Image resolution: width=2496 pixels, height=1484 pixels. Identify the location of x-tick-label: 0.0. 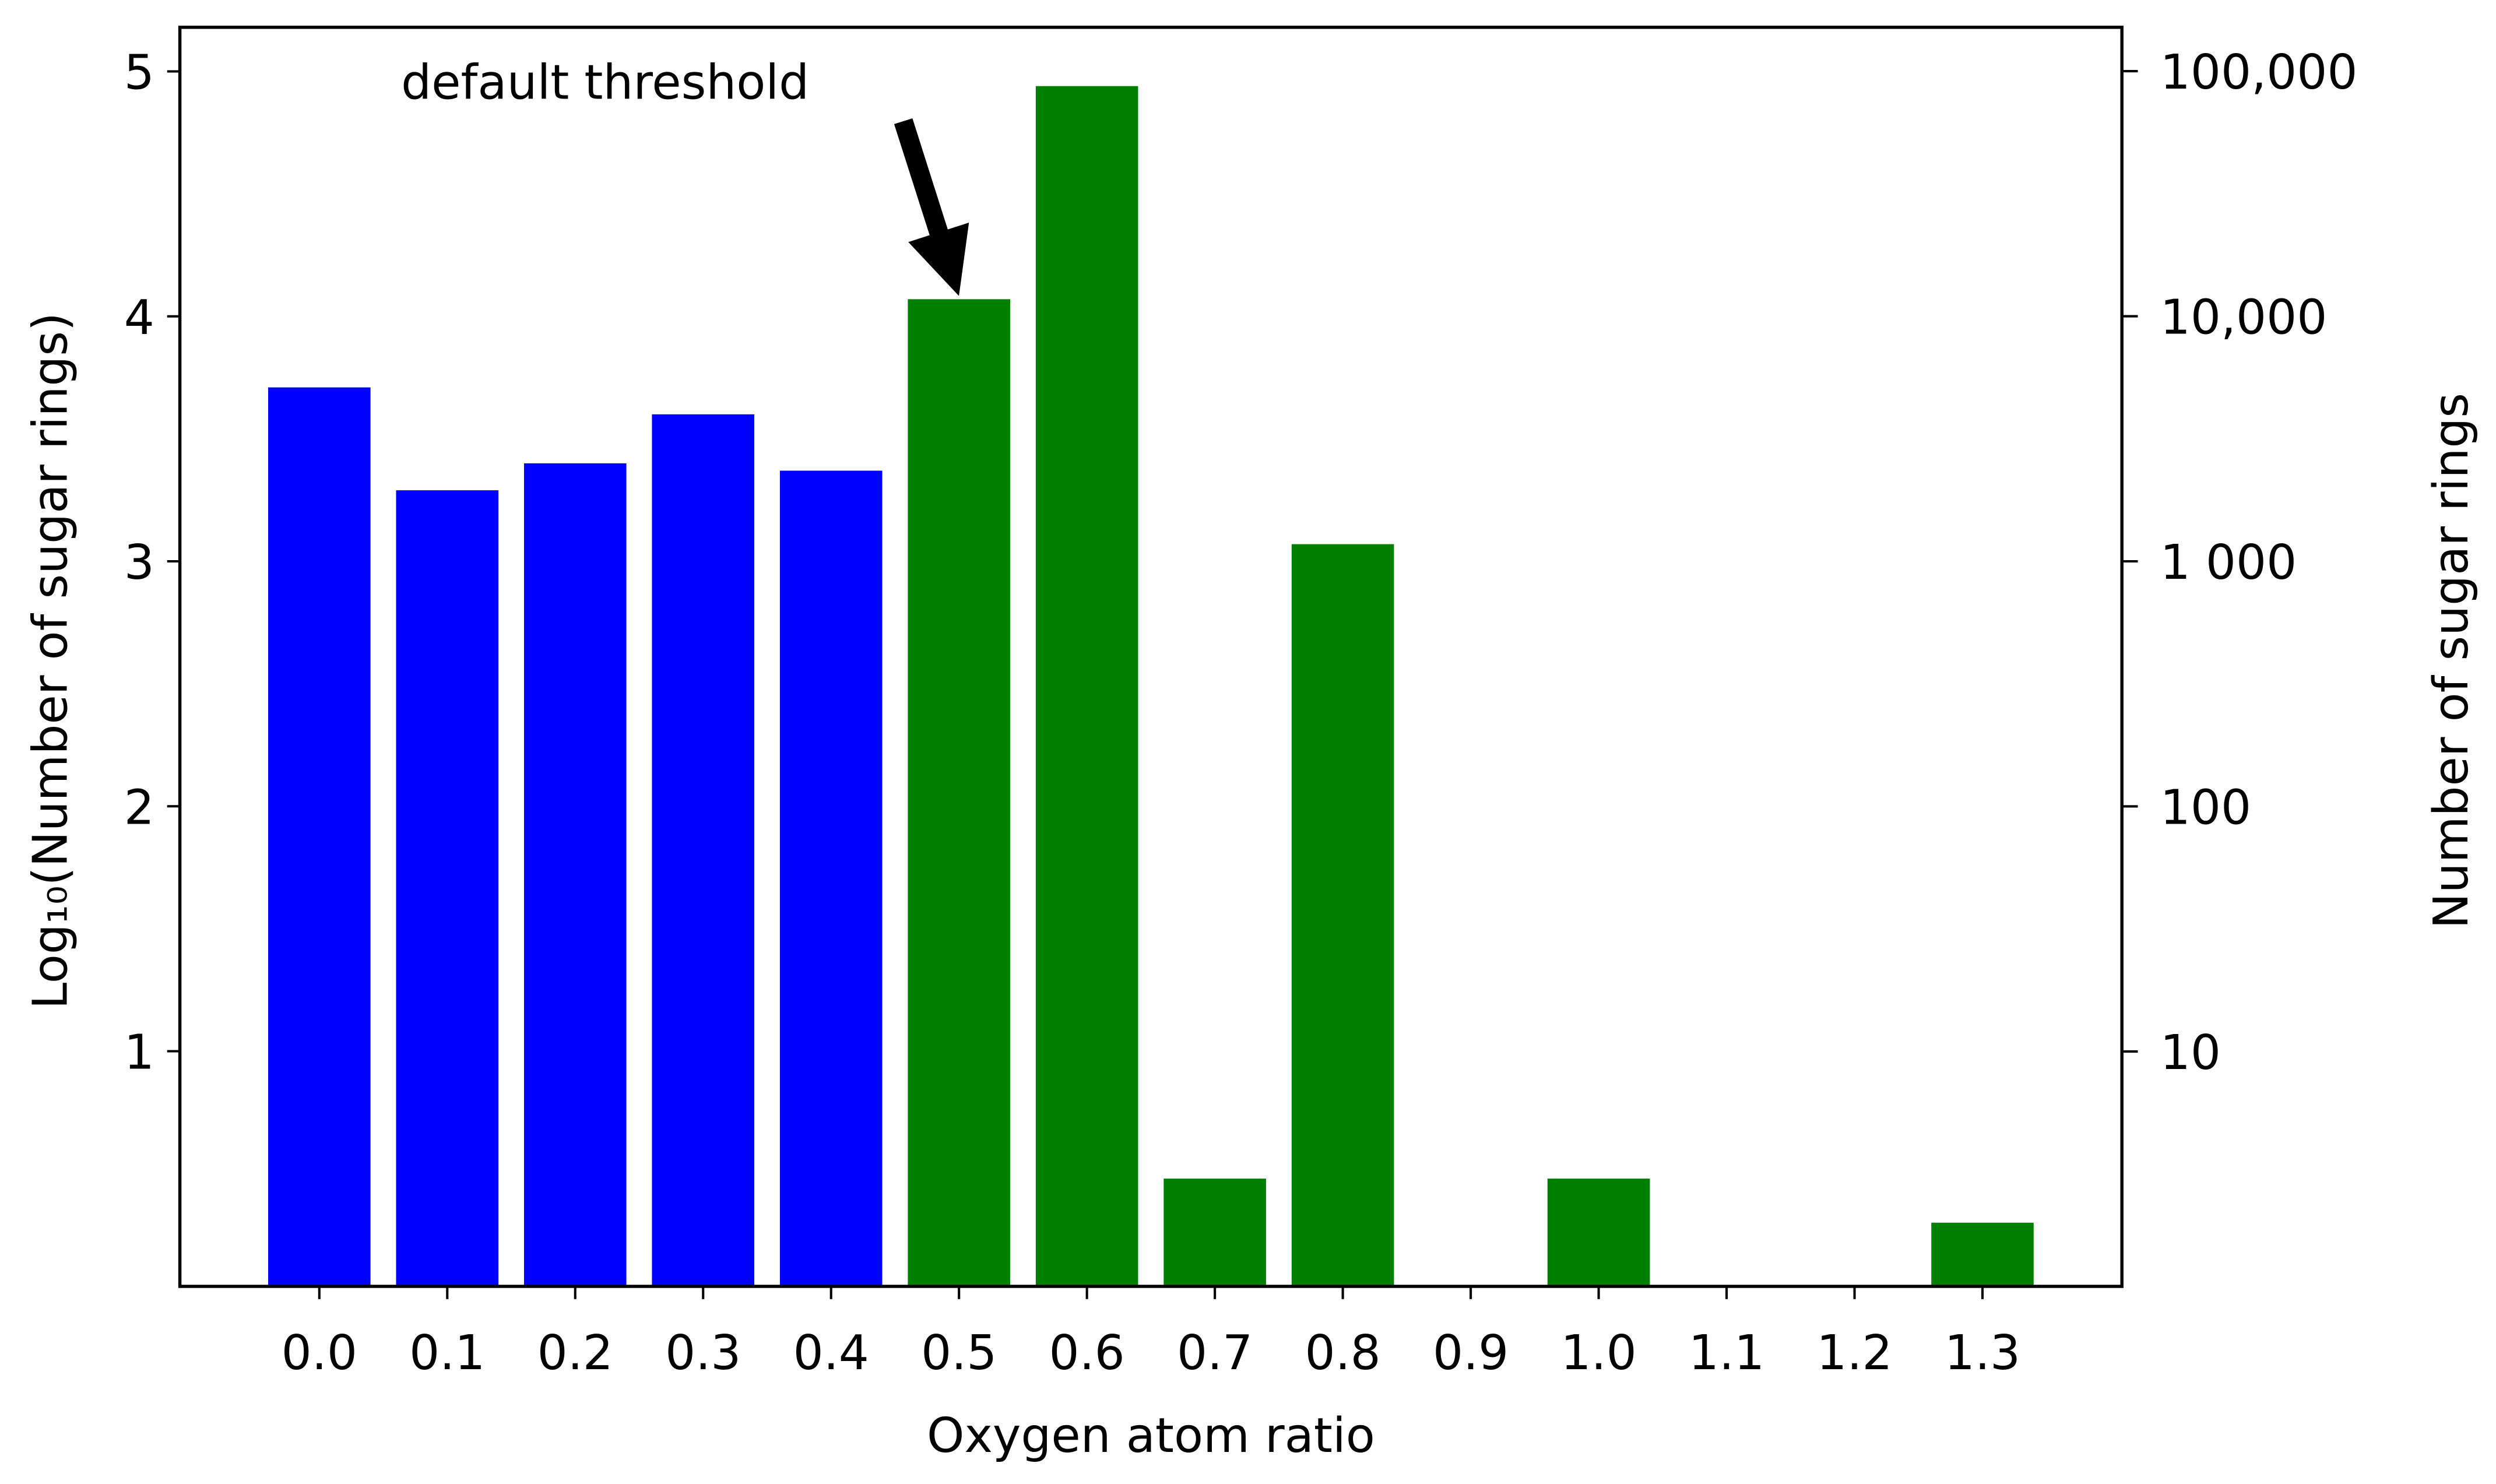
(319, 1353).